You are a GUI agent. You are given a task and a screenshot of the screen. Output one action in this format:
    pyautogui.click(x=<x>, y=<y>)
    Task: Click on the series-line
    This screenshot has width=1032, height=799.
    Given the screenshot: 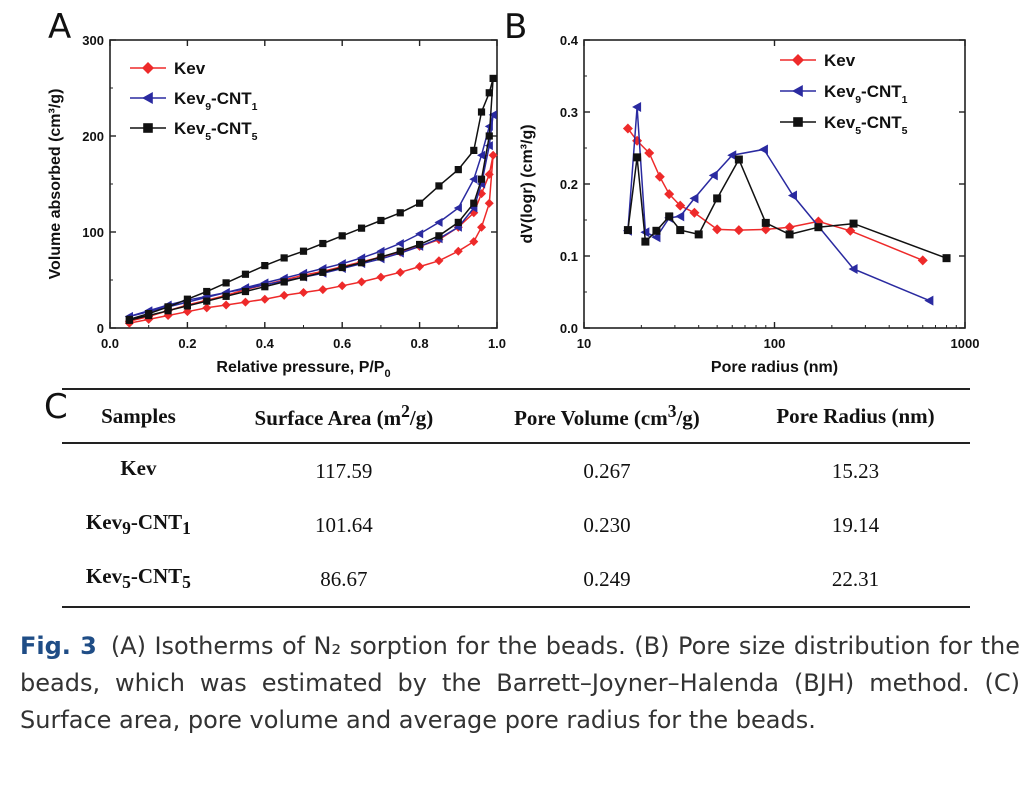 What is the action you would take?
    pyautogui.click(x=311, y=216)
    